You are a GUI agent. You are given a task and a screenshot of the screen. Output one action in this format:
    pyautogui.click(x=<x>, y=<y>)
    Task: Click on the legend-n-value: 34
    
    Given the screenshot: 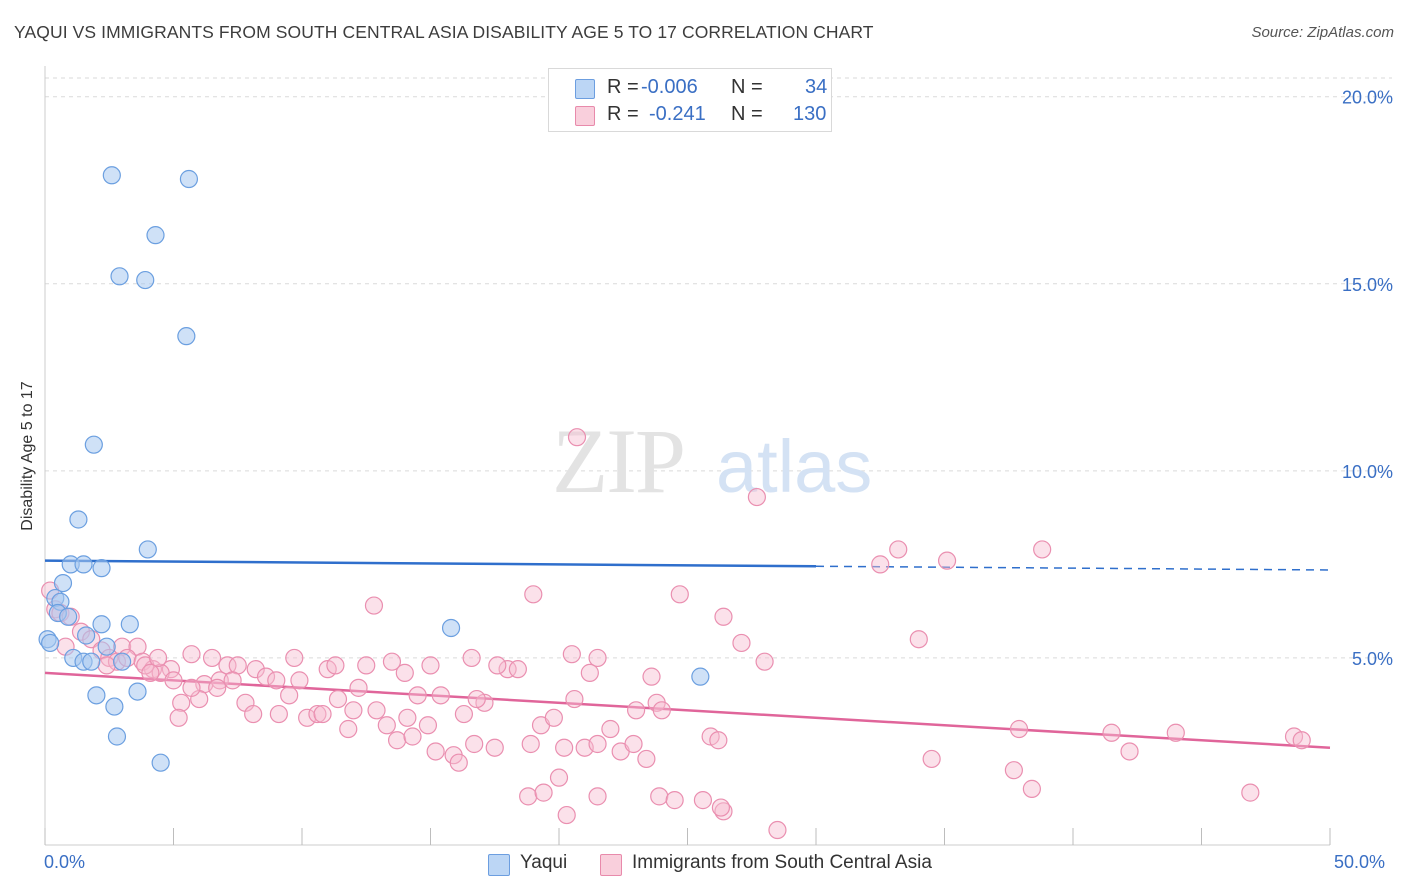 What is the action you would take?
    pyautogui.click(x=816, y=87)
    